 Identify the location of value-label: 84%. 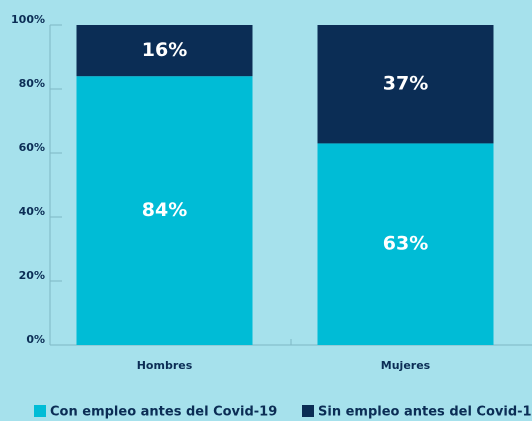
(164, 210).